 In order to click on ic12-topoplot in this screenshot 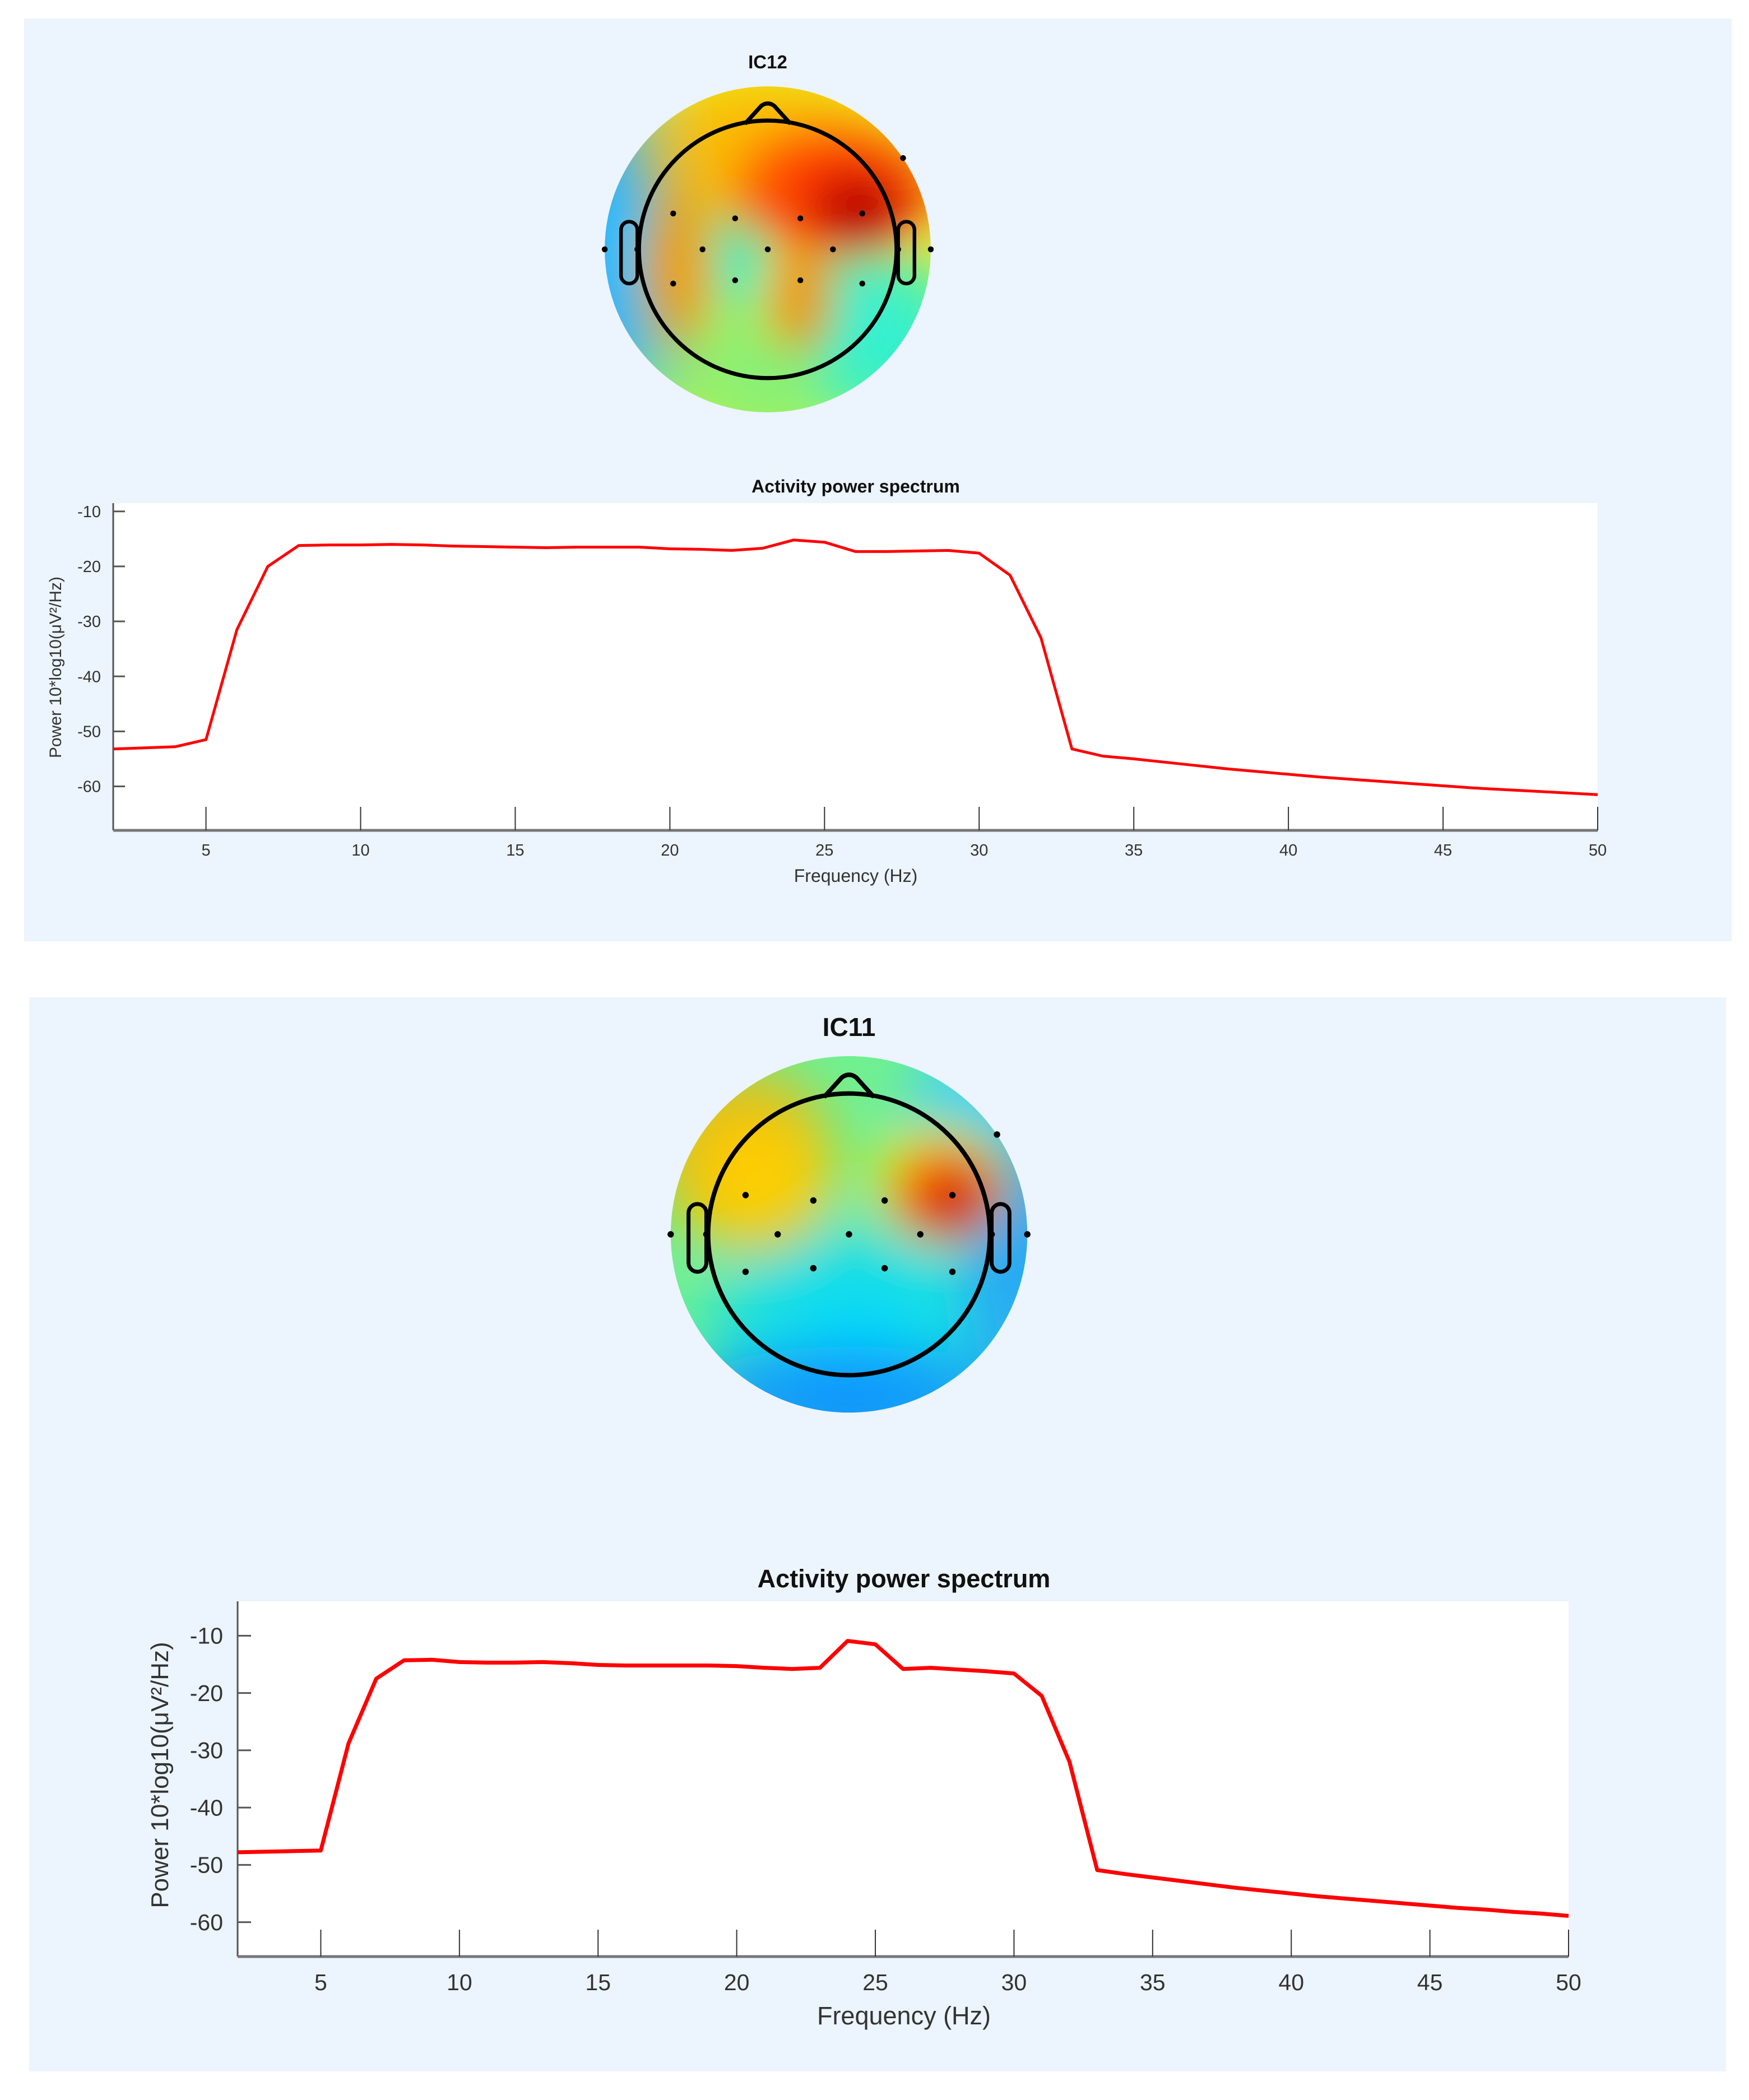, I will do `click(767, 249)`.